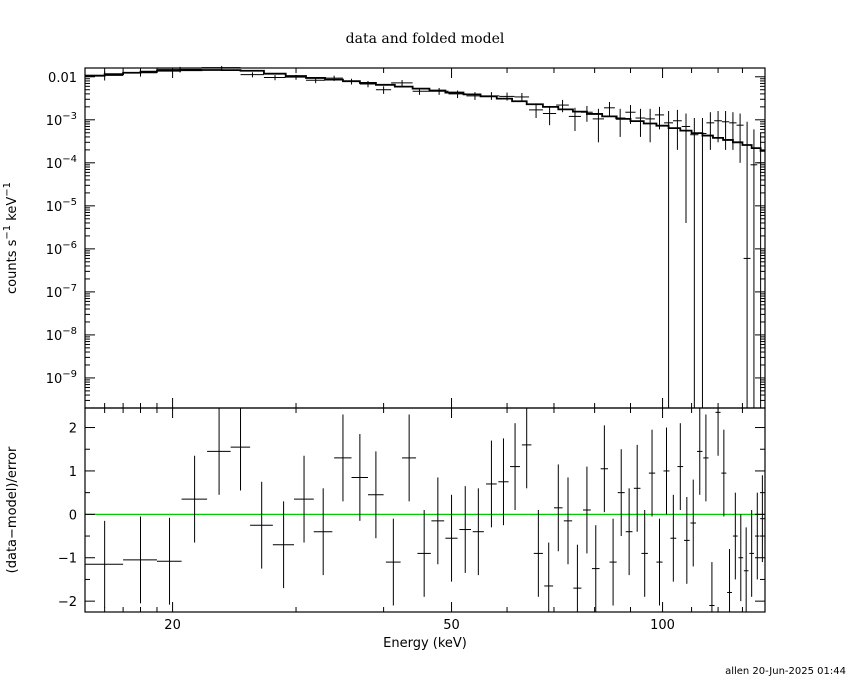 The height and width of the screenshot is (680, 850). I want to click on x-tick-labels: 20 50 100, so click(419, 625).